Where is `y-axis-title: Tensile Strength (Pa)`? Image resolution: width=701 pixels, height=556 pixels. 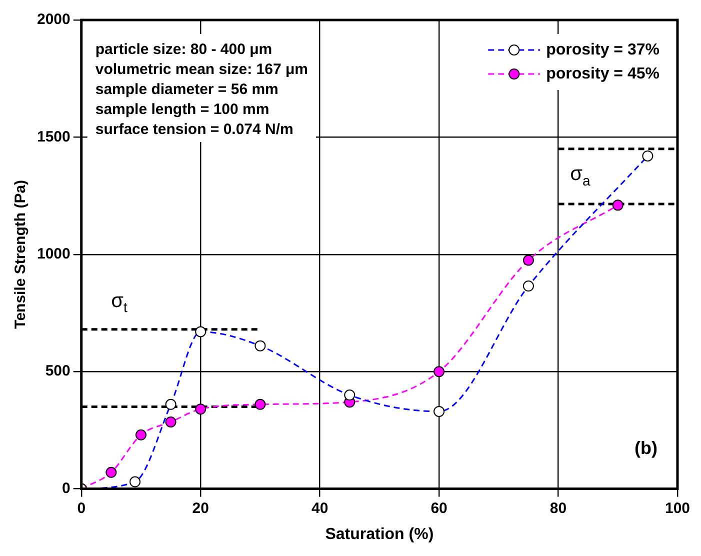
y-axis-title: Tensile Strength (Pa) is located at coordinates (21, 254).